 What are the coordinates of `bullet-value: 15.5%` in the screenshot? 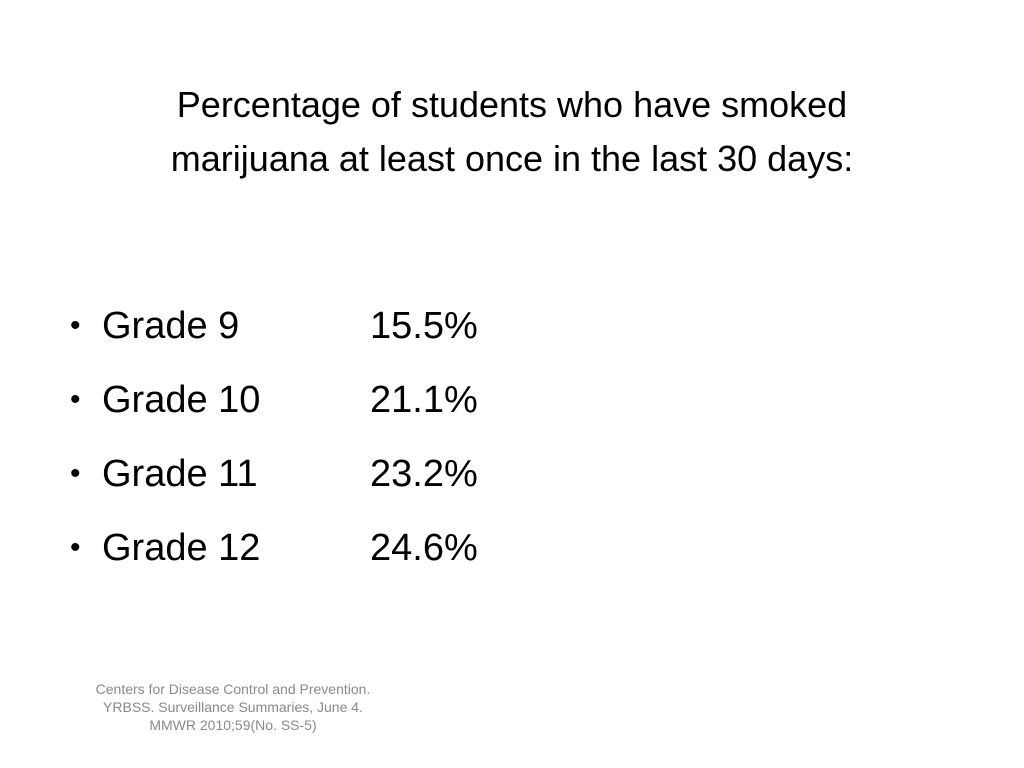 It's located at (424, 326).